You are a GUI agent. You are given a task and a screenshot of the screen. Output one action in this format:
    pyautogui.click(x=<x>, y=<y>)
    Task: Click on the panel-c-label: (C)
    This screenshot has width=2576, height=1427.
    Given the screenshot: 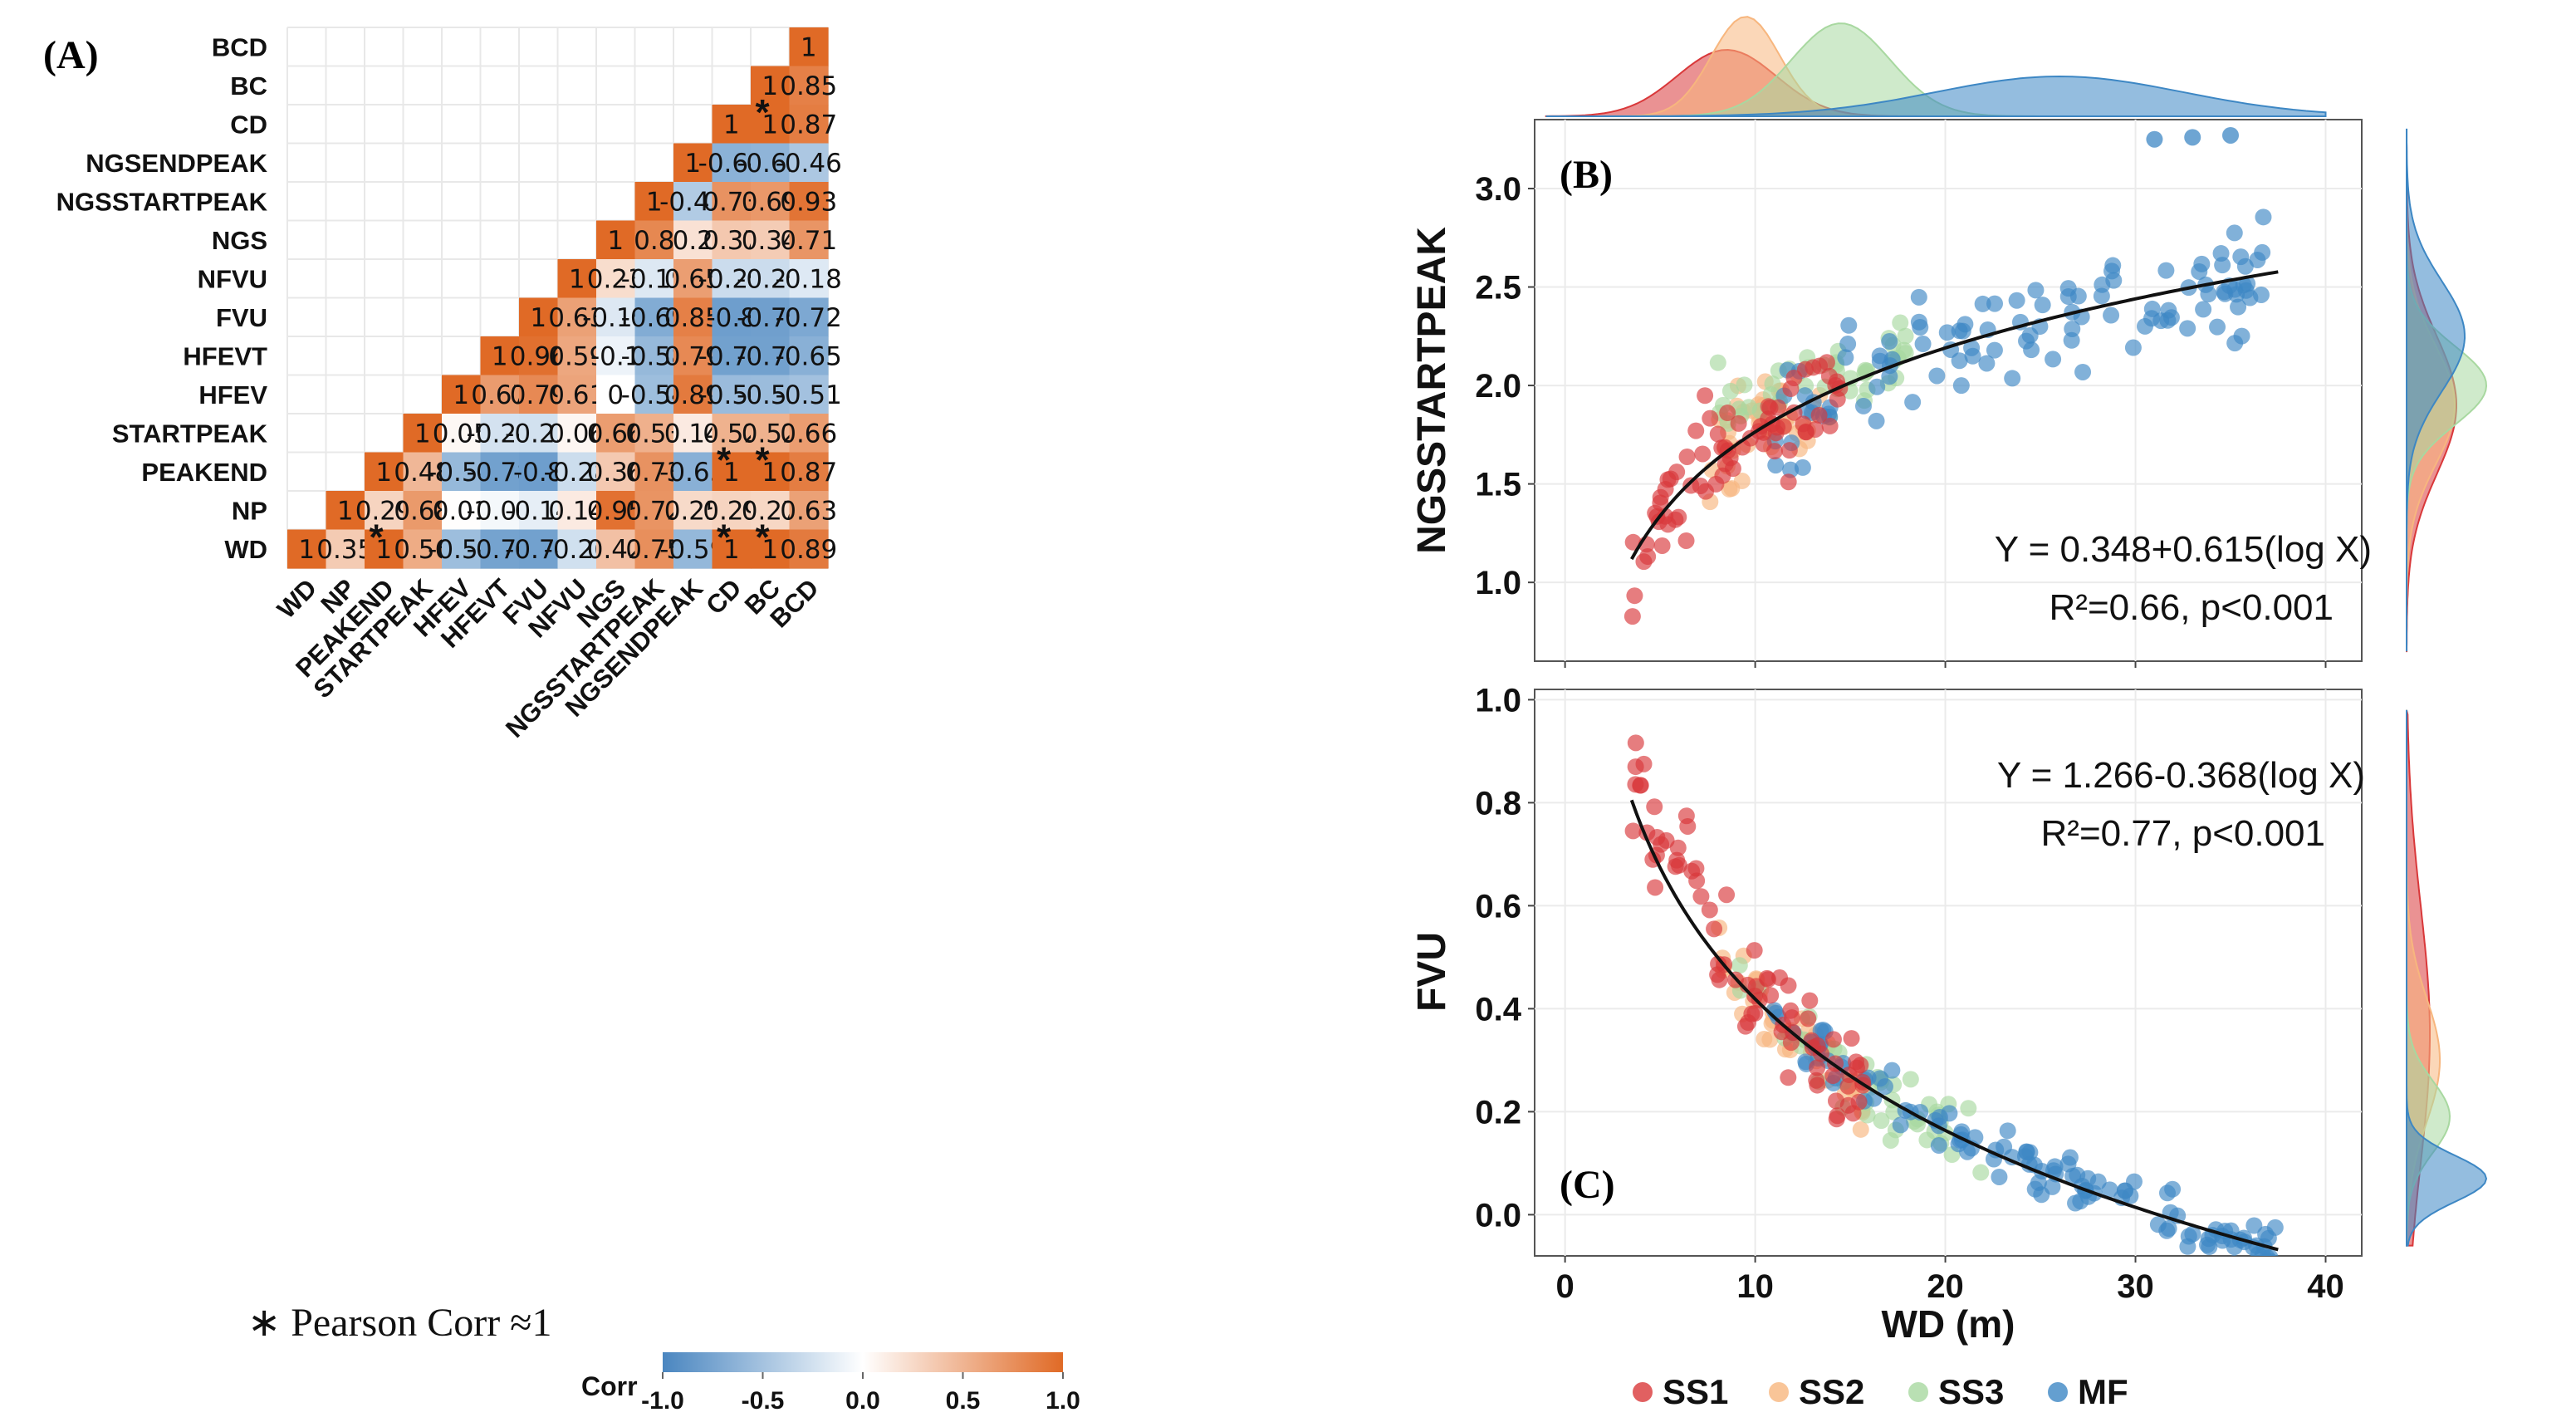 What is the action you would take?
    pyautogui.click(x=1587, y=1185)
    